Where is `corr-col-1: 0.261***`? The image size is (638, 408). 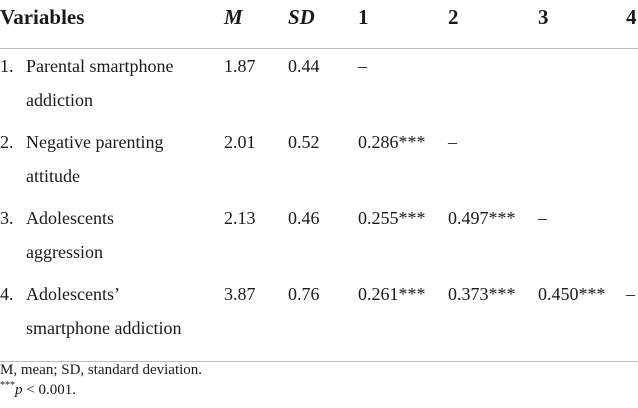 corr-col-1: 0.261*** is located at coordinates (403, 319).